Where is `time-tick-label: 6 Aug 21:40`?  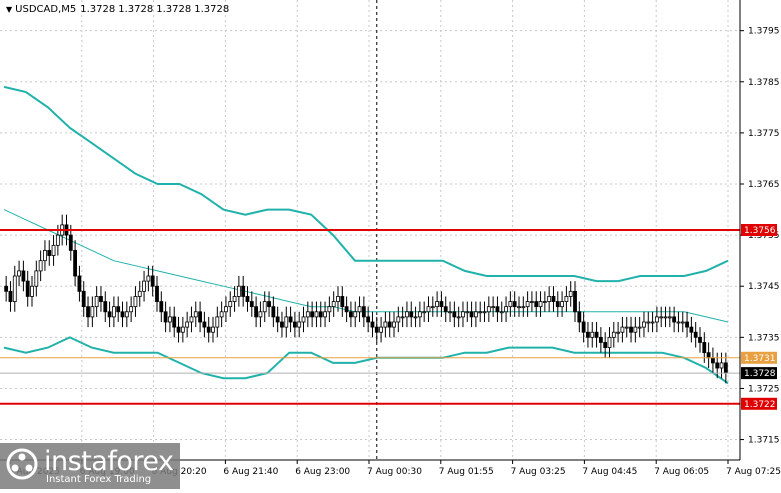
time-tick-label: 6 Aug 21:40 is located at coordinates (250, 472).